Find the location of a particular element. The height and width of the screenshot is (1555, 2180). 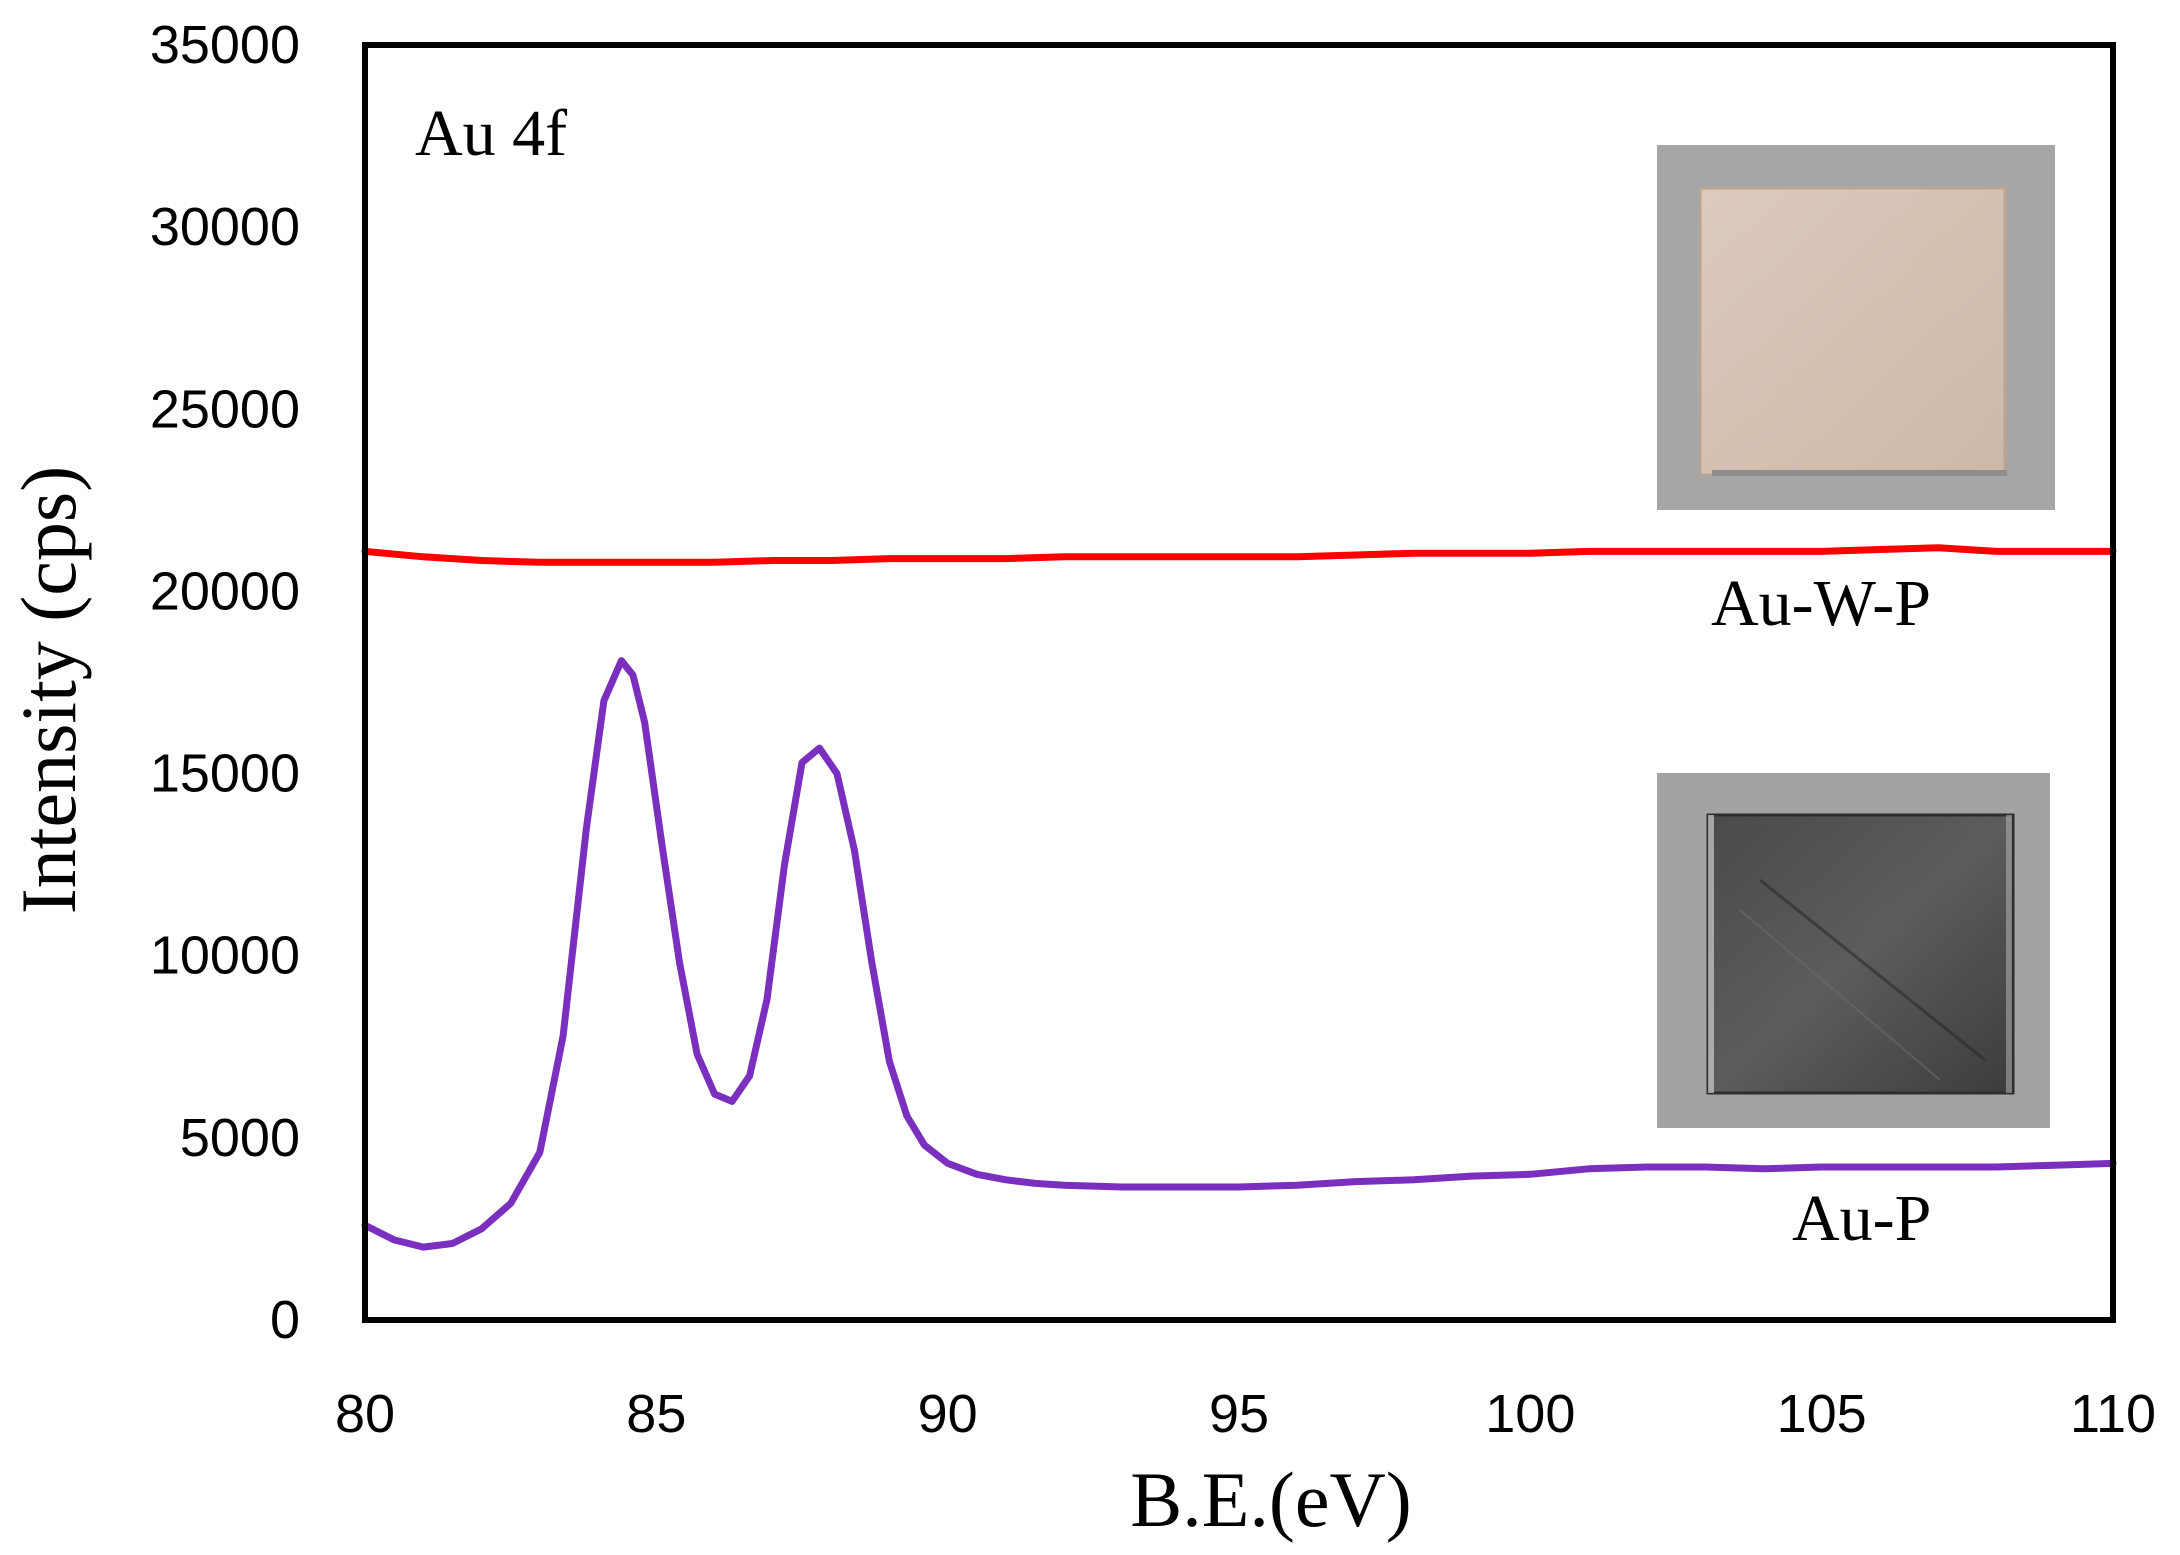

inset-photo-au-p is located at coordinates (1853, 950).